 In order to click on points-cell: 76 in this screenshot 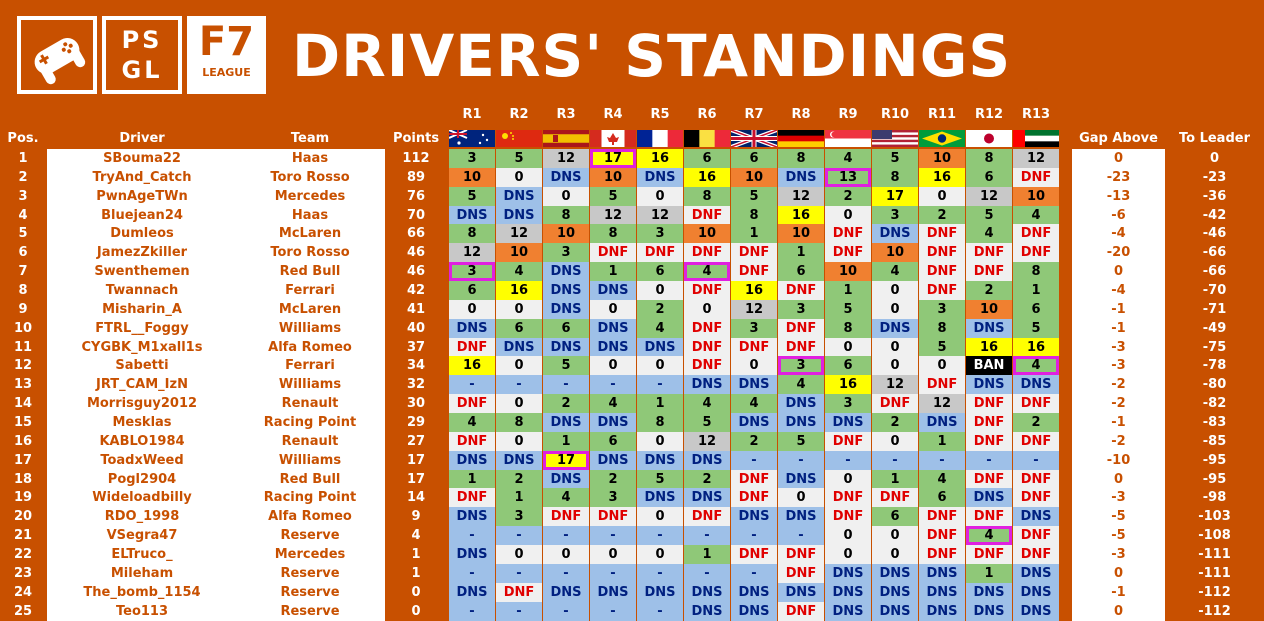, I will do `click(416, 196)`.